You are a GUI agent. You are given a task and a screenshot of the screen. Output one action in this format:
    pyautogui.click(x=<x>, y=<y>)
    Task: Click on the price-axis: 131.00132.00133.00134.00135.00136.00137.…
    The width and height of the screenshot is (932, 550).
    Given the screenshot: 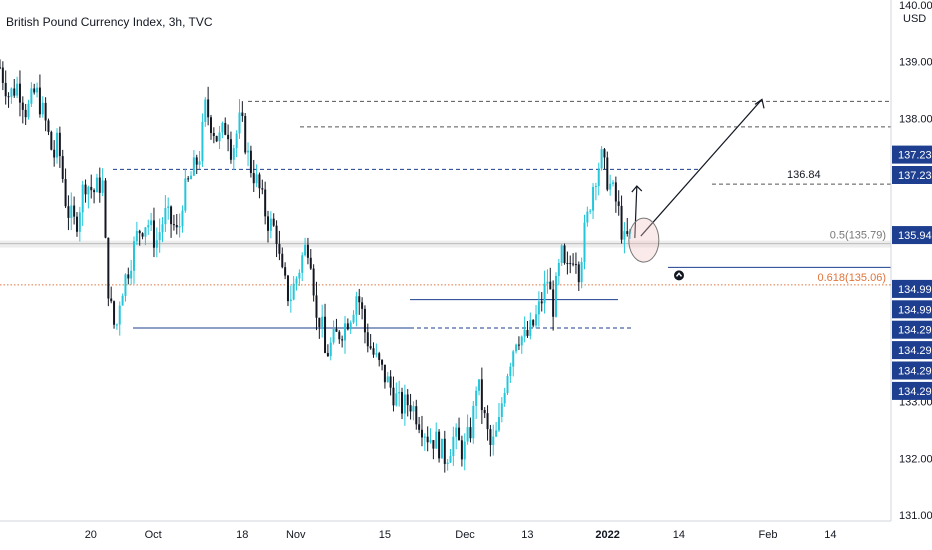 What is the action you would take?
    pyautogui.click(x=911, y=261)
    